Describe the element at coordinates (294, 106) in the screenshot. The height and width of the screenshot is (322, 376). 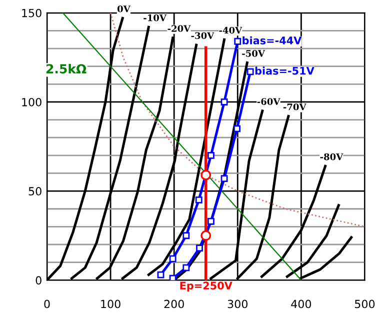
I see `series-label: -70V` at that location.